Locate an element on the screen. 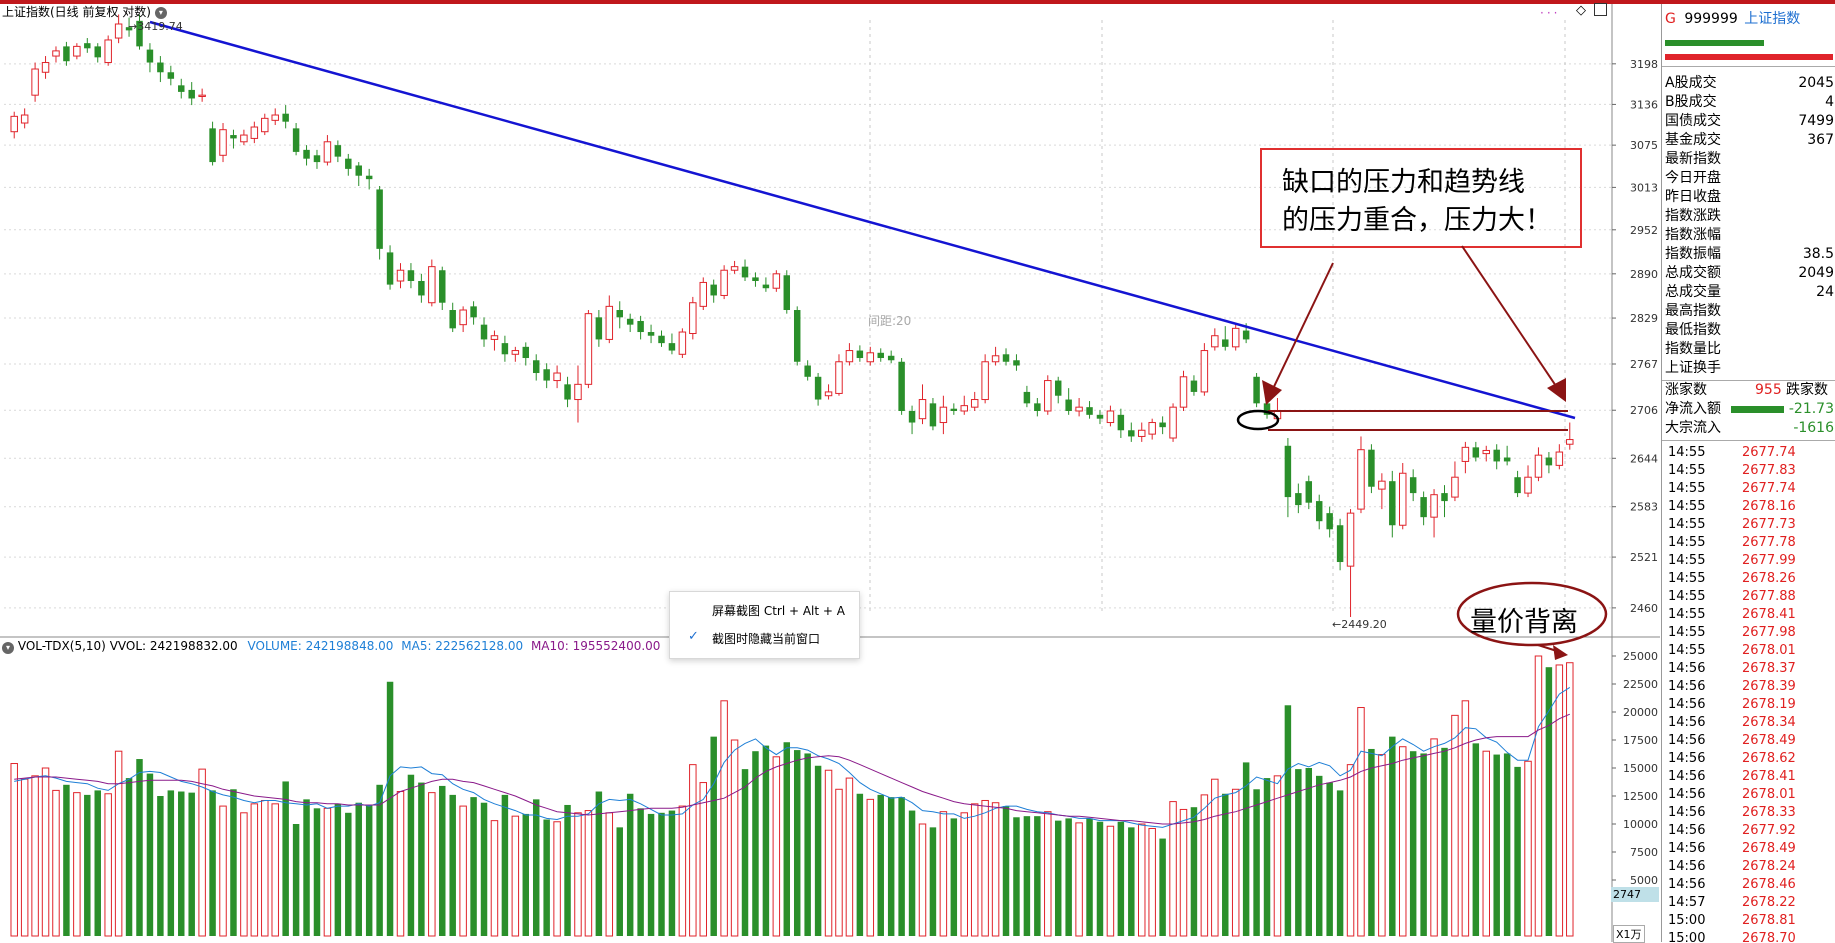 This screenshot has height=943, width=1835. quote-row: 指数量比 is located at coordinates (1748, 349).